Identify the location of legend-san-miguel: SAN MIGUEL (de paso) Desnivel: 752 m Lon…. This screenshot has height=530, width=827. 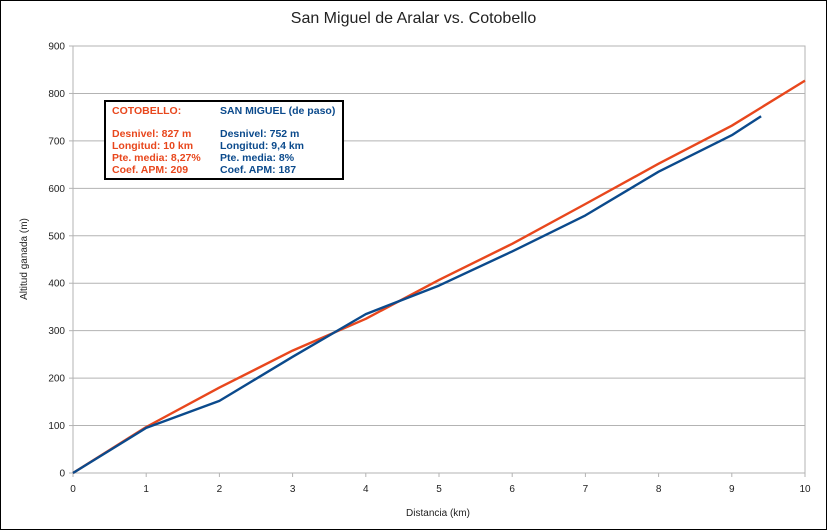
(277, 140).